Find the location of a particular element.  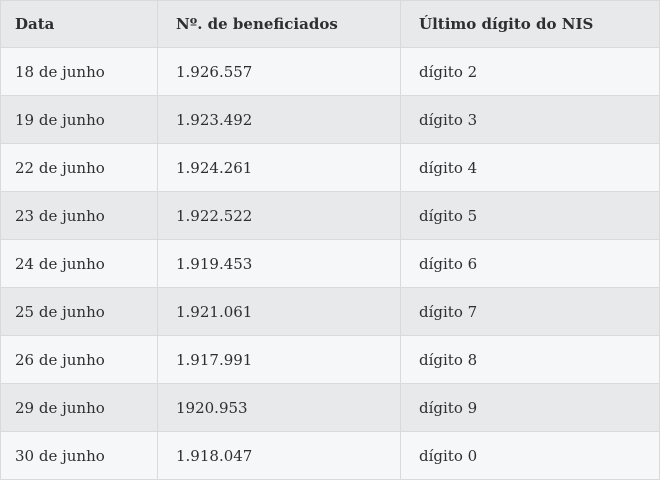

table-row: 22 de junho 1.924.261 dígito 4 is located at coordinates (330, 167).